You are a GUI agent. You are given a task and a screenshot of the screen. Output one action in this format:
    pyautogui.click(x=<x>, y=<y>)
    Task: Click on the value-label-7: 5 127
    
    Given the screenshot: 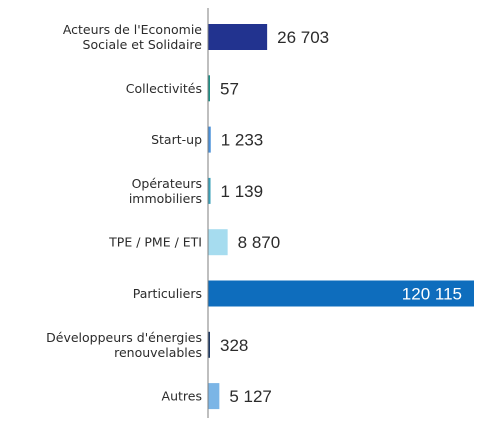 What is the action you would take?
    pyautogui.click(x=250, y=396)
    